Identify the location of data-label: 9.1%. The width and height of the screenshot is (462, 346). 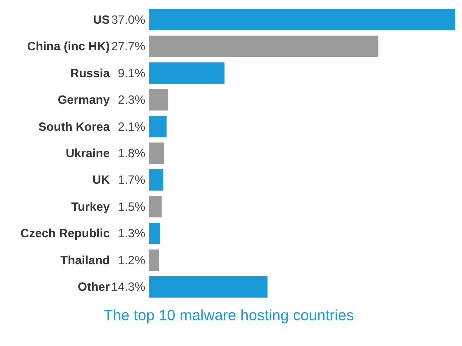
(132, 73).